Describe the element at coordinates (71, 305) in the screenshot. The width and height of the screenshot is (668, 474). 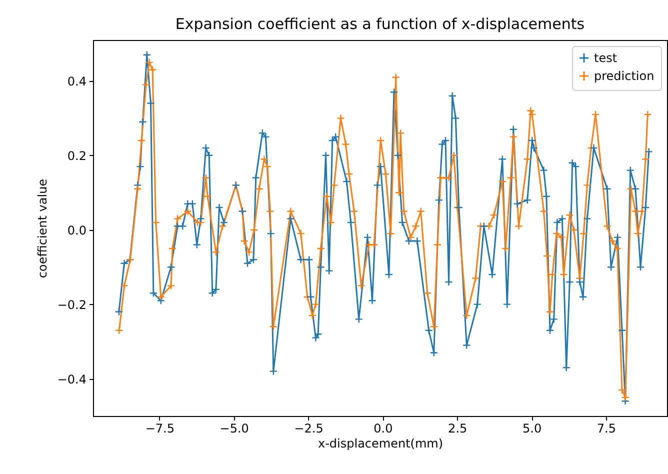
I see `y-tick-label: −0.2` at that location.